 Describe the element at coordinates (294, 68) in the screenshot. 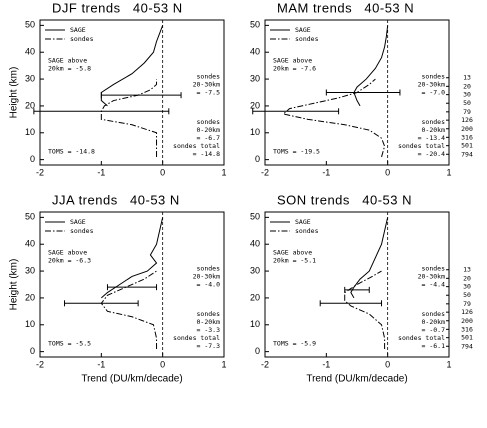

I see `annotation: 20km = -7.6` at that location.